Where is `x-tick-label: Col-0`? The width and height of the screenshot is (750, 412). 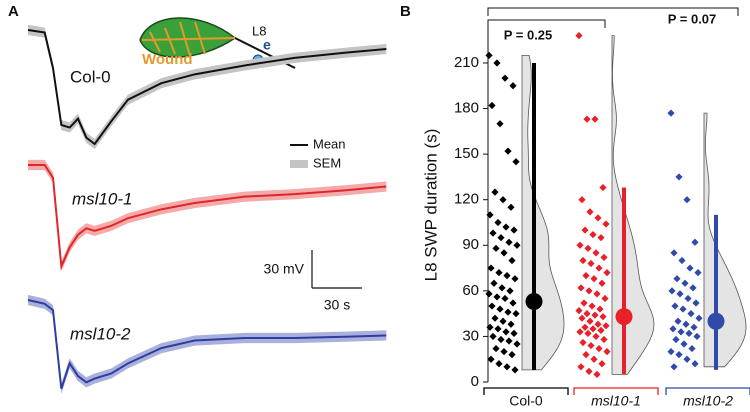 x-tick-label: Col-0 is located at coordinates (526, 401).